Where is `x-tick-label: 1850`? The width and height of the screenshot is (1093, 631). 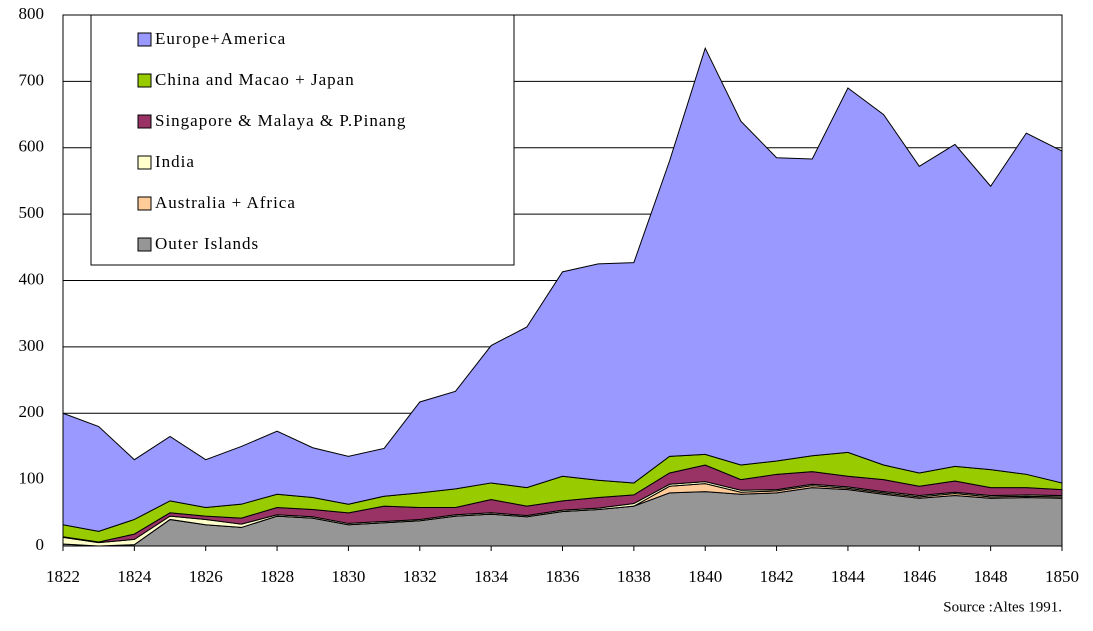 x-tick-label: 1850 is located at coordinates (1062, 576).